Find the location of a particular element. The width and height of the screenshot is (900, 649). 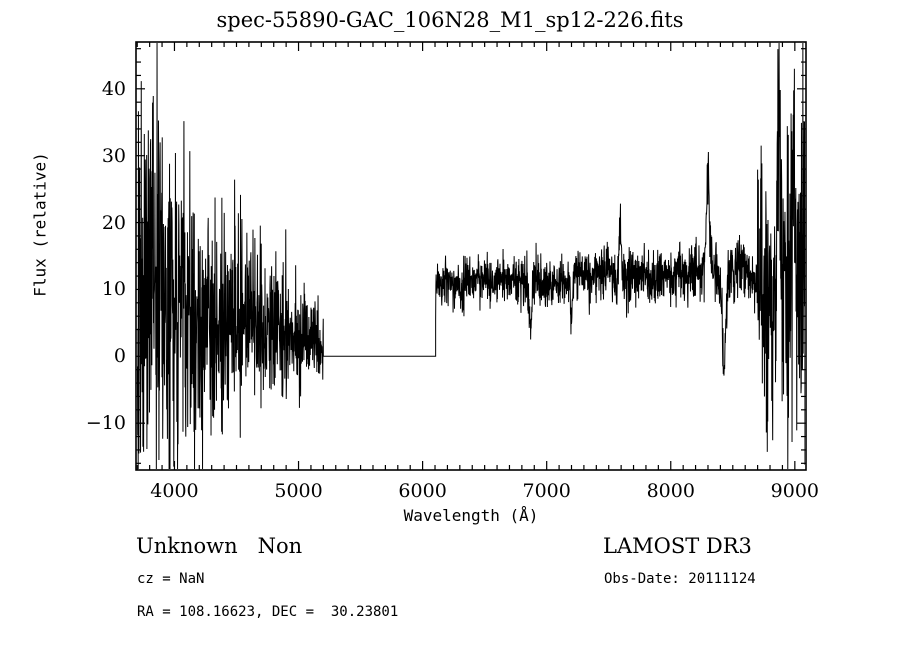

x-tick-label: 8000 is located at coordinates (670, 491).